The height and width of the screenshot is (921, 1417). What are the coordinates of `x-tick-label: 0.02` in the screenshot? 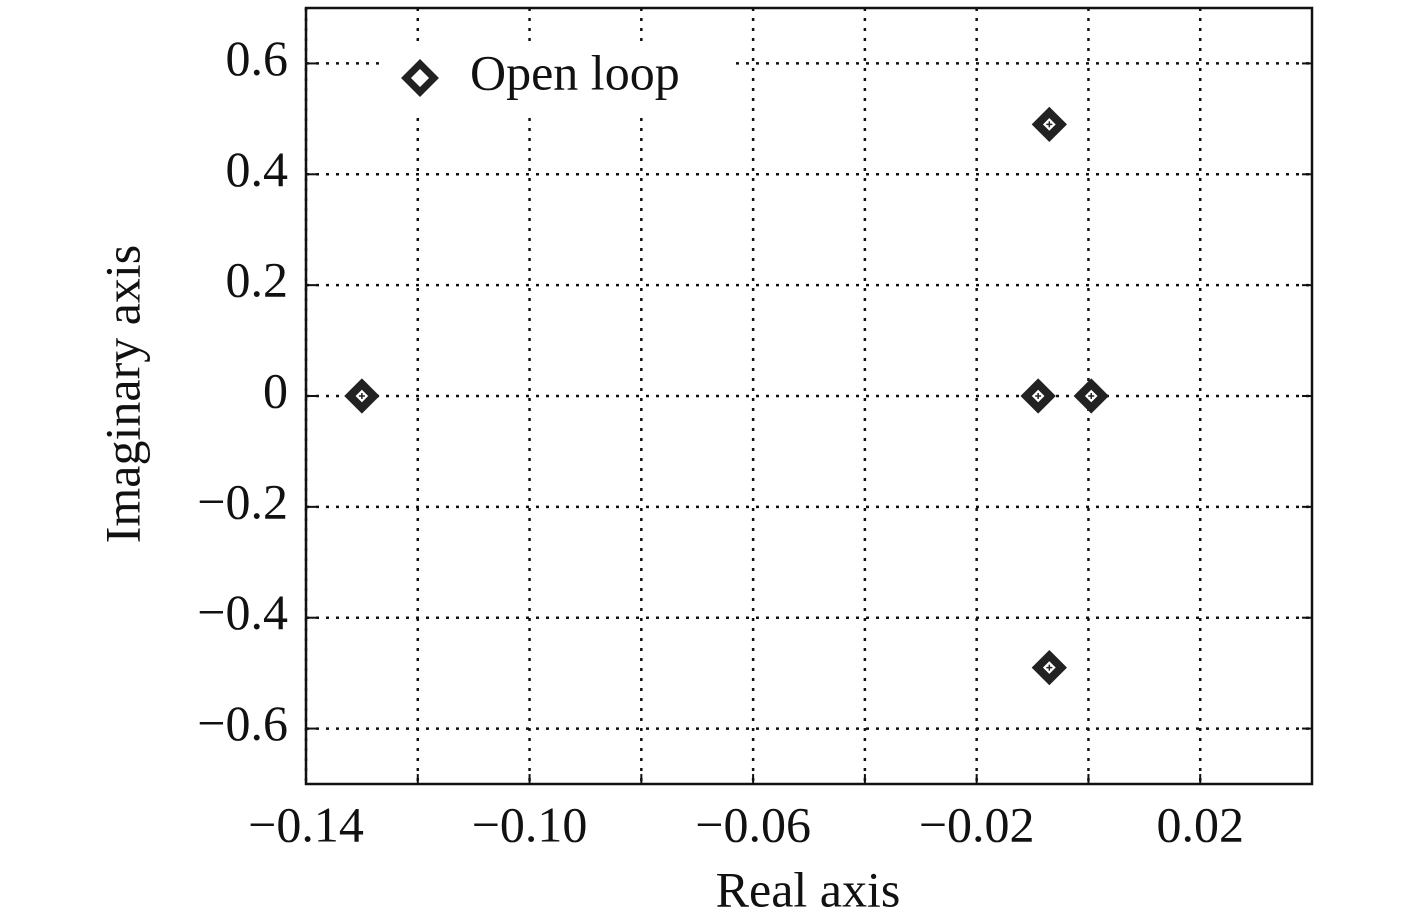 It's located at (1200, 824).